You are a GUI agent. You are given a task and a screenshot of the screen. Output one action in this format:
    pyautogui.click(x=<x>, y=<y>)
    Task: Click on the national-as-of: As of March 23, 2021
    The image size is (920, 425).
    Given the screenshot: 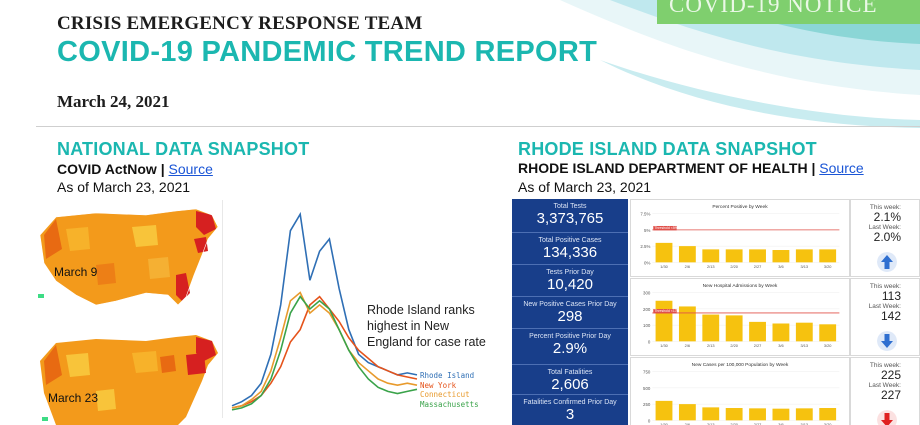 What is the action you would take?
    pyautogui.click(x=124, y=187)
    